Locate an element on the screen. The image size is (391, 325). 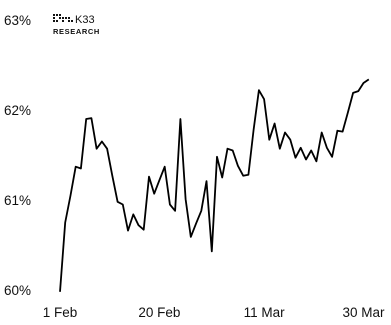
y-tick-label: 60% is located at coordinates (17, 290).